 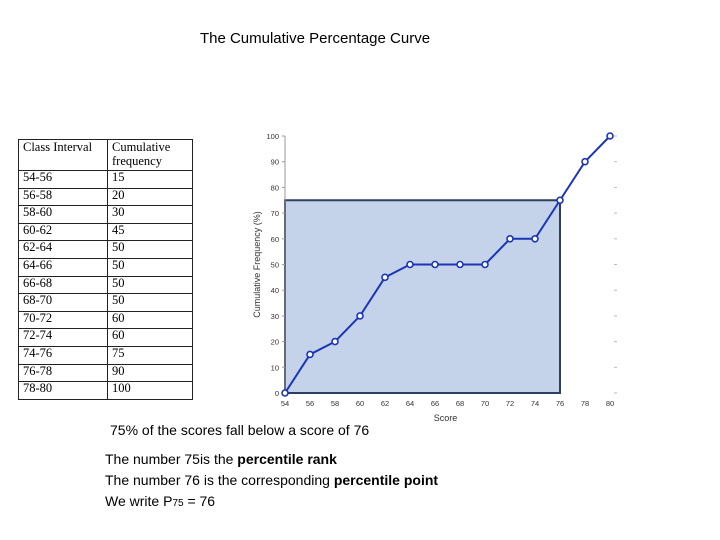 I want to click on x-tick-label: 70, so click(x=485, y=403).